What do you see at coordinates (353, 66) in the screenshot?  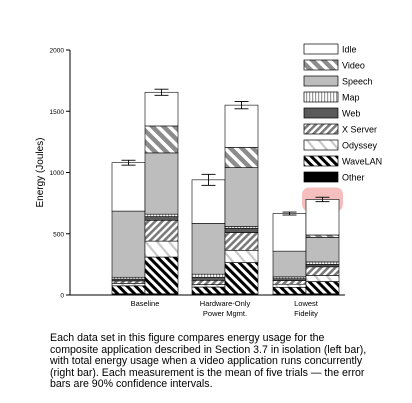 I see `legend-label-video: Video` at bounding box center [353, 66].